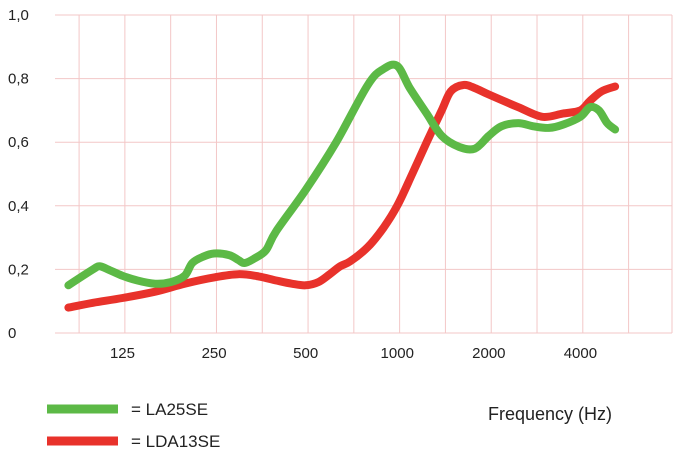  Describe the element at coordinates (214, 353) in the screenshot. I see `x-tick-label: 250` at that location.